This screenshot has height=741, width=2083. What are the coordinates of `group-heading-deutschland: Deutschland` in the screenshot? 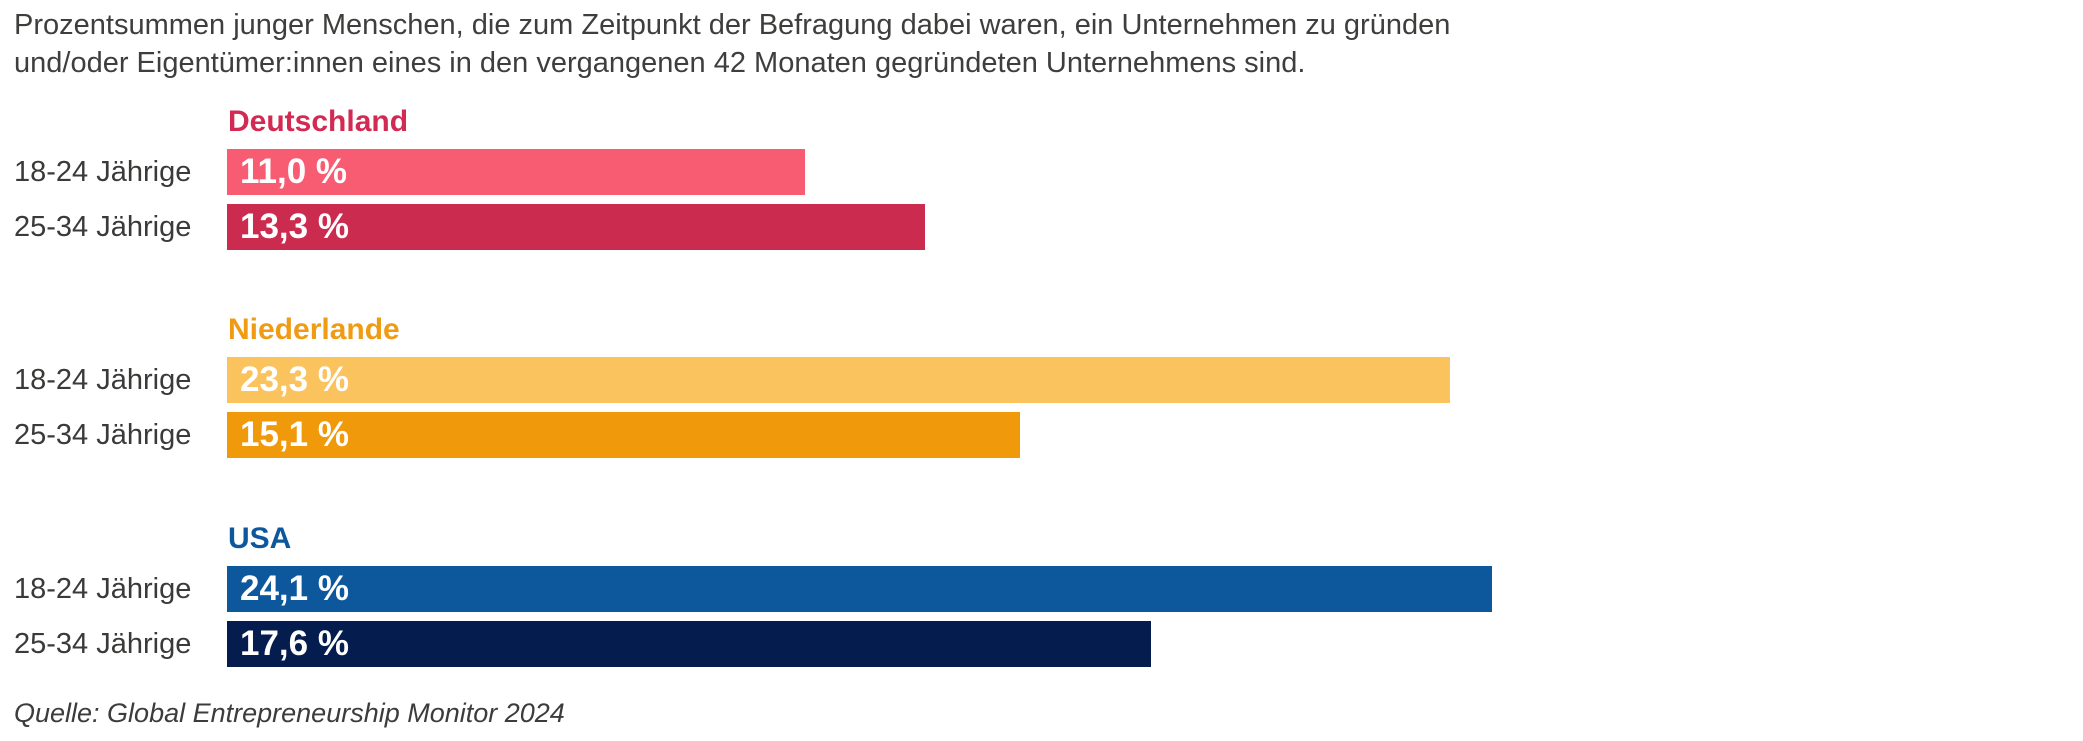 It's located at (318, 121).